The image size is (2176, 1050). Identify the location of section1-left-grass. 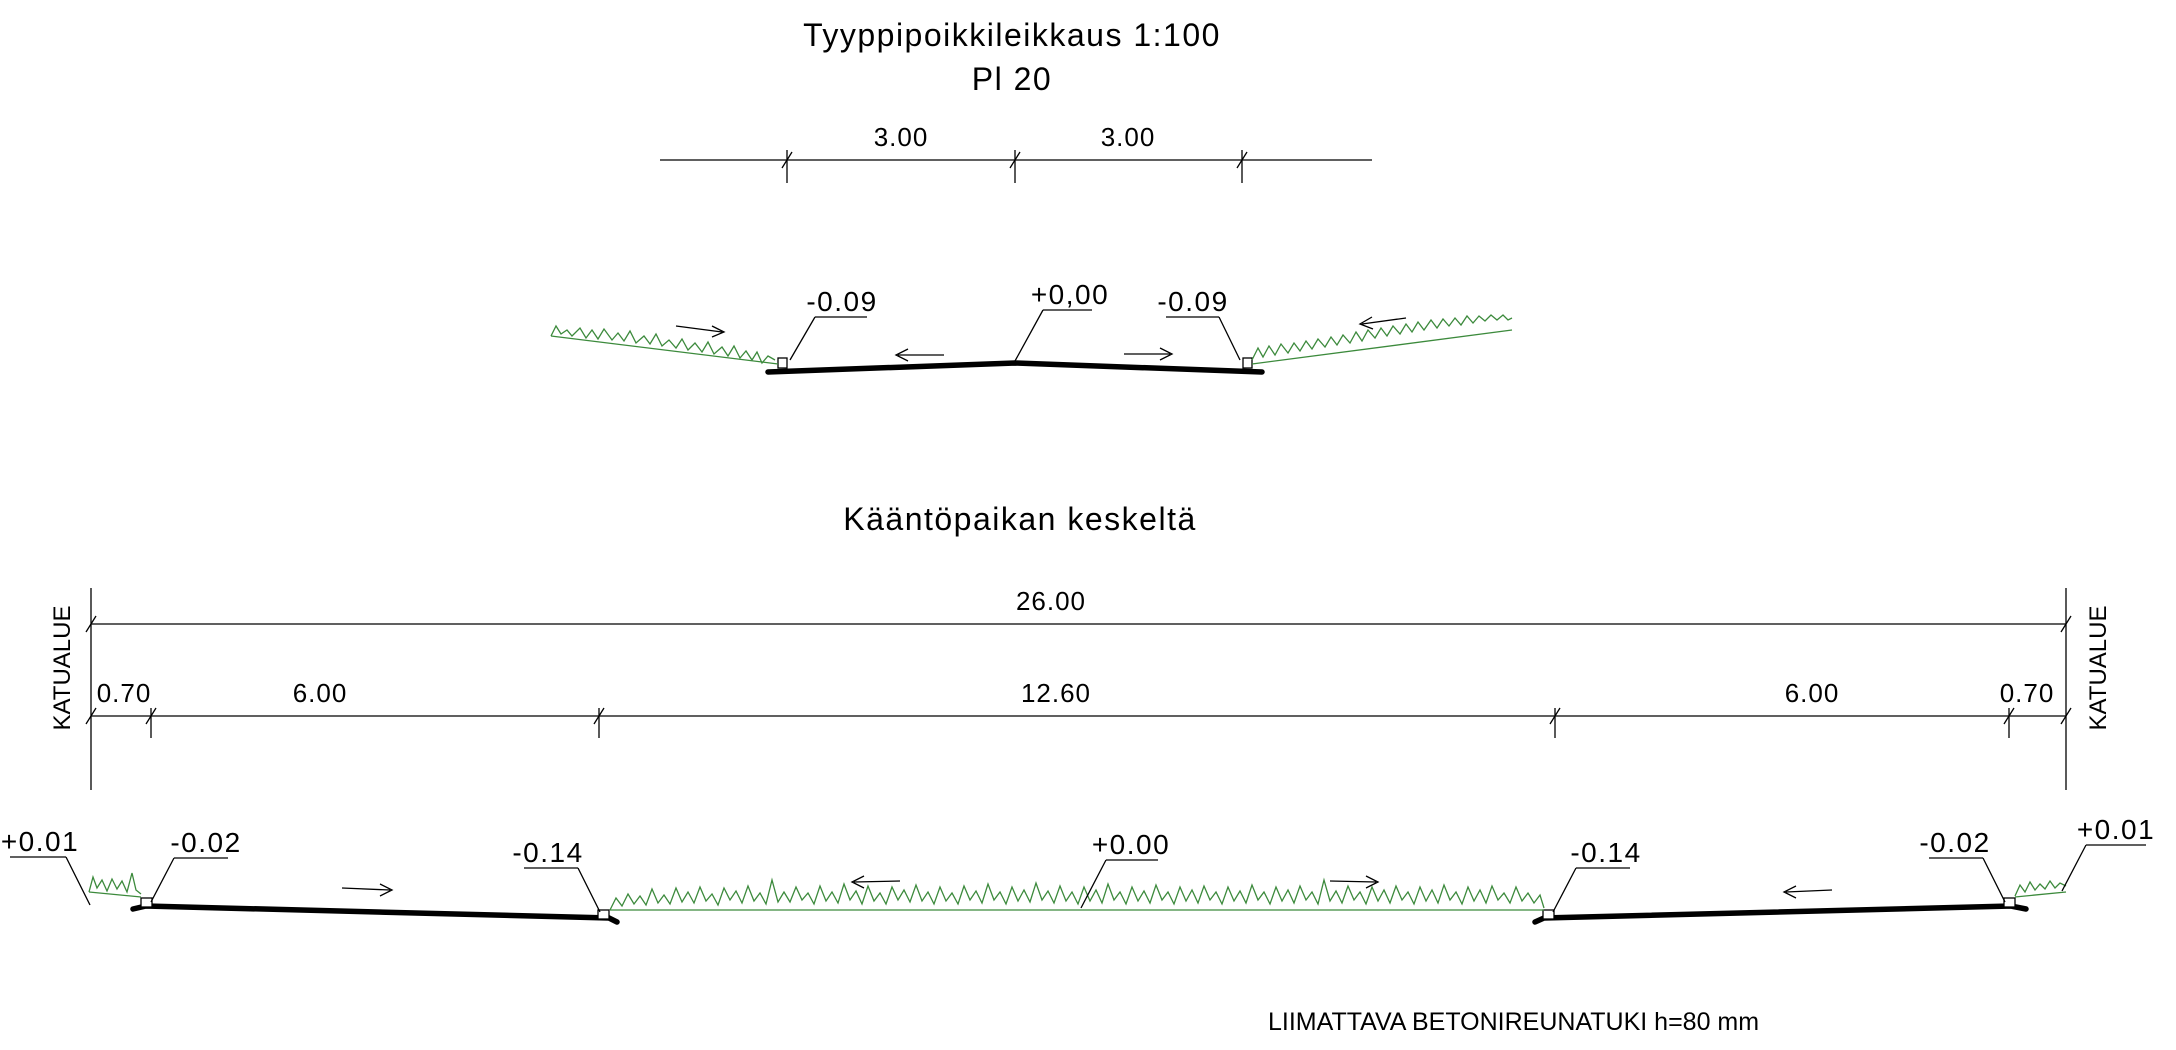
(663, 344).